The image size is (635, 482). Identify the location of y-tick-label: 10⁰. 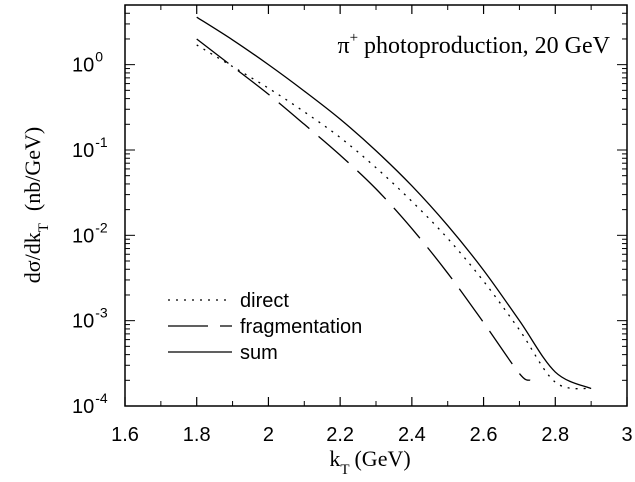
(87, 63).